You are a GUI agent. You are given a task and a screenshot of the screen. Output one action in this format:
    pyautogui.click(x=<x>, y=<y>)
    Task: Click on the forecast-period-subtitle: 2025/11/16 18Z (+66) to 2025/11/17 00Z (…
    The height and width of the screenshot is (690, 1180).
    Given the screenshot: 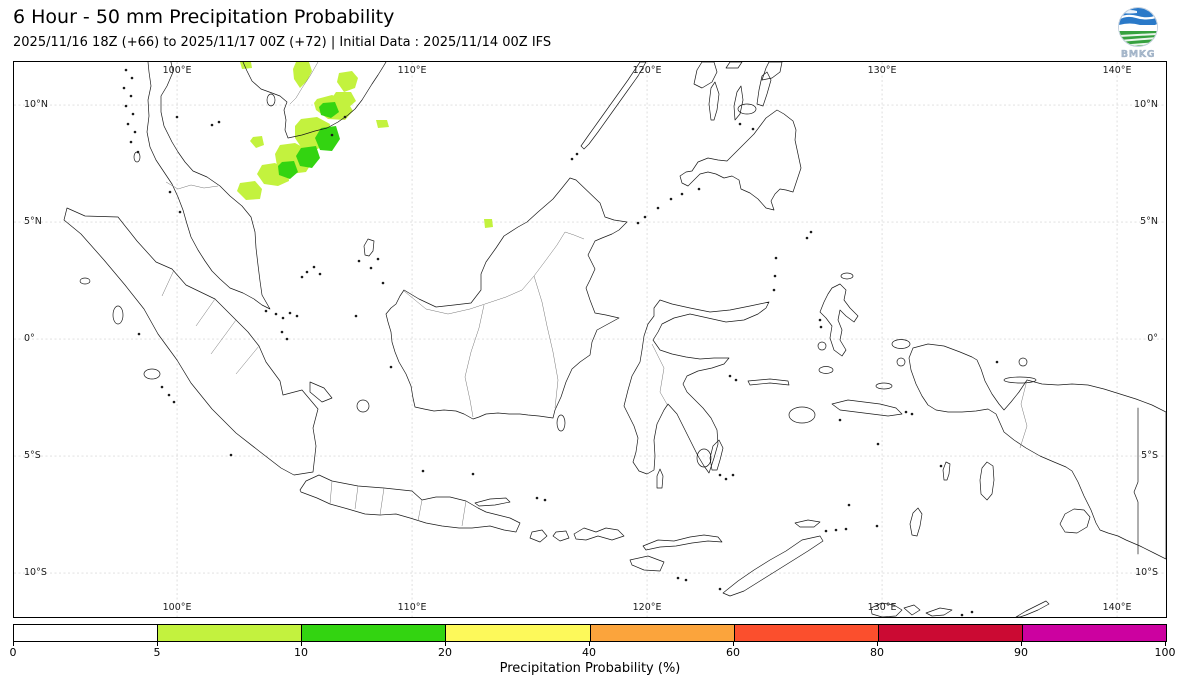 What is the action you would take?
    pyautogui.click(x=282, y=42)
    